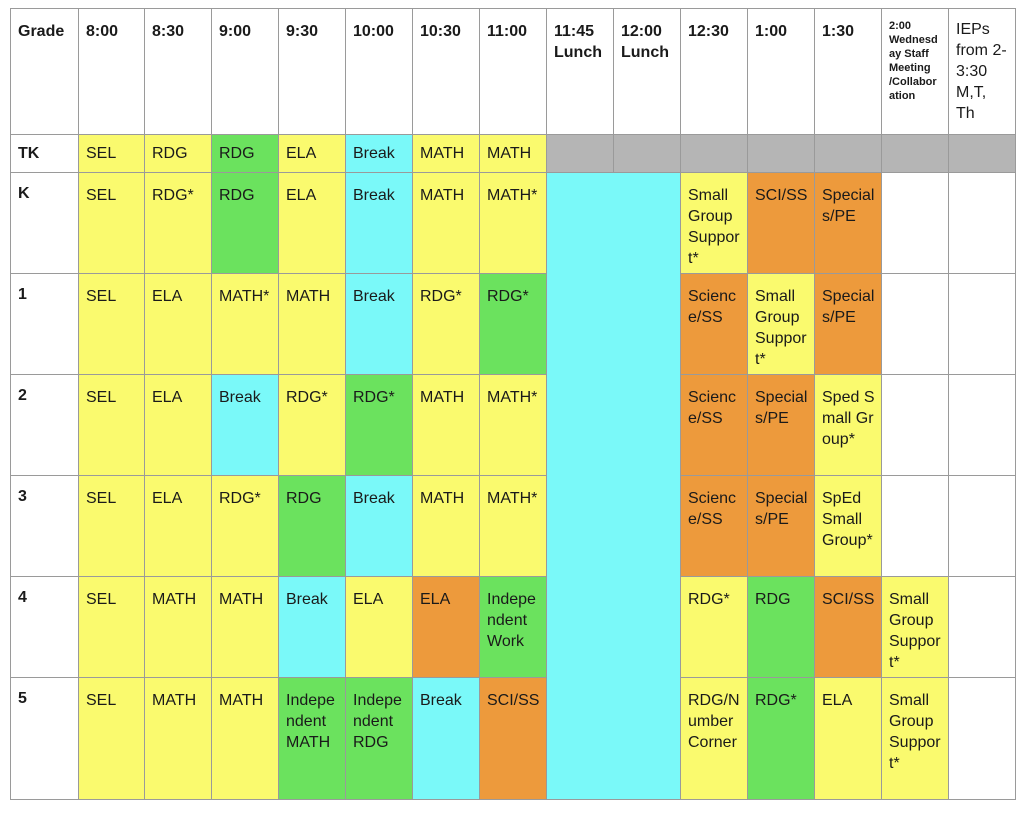  I want to click on header-time-1230: 12:30, so click(714, 71).